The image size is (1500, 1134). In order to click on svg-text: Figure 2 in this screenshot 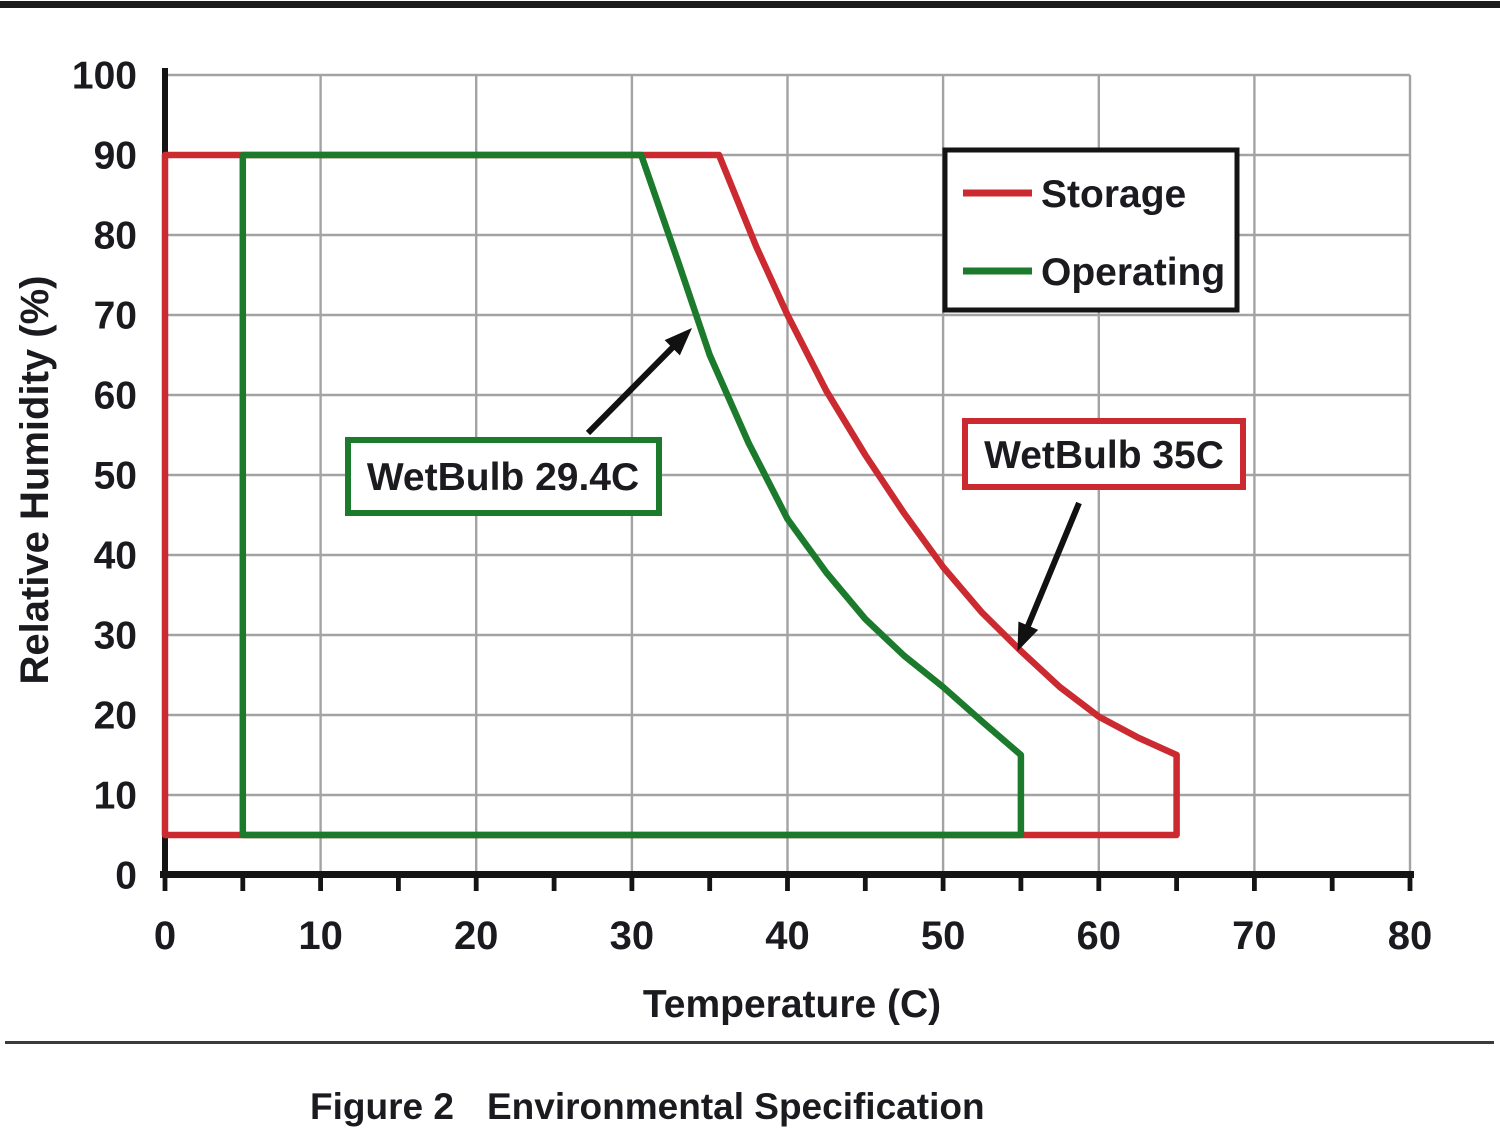, I will do `click(382, 1106)`.